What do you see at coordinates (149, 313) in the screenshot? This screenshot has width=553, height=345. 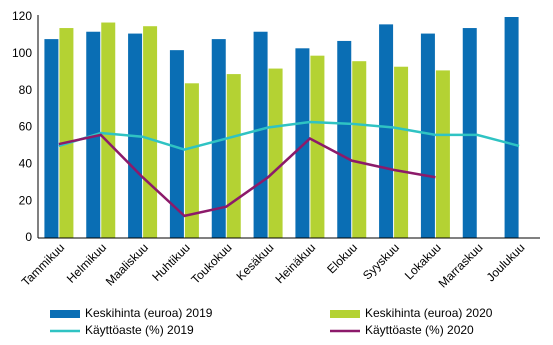 I see `legend-label: Keskihinta (euroa) 2019` at bounding box center [149, 313].